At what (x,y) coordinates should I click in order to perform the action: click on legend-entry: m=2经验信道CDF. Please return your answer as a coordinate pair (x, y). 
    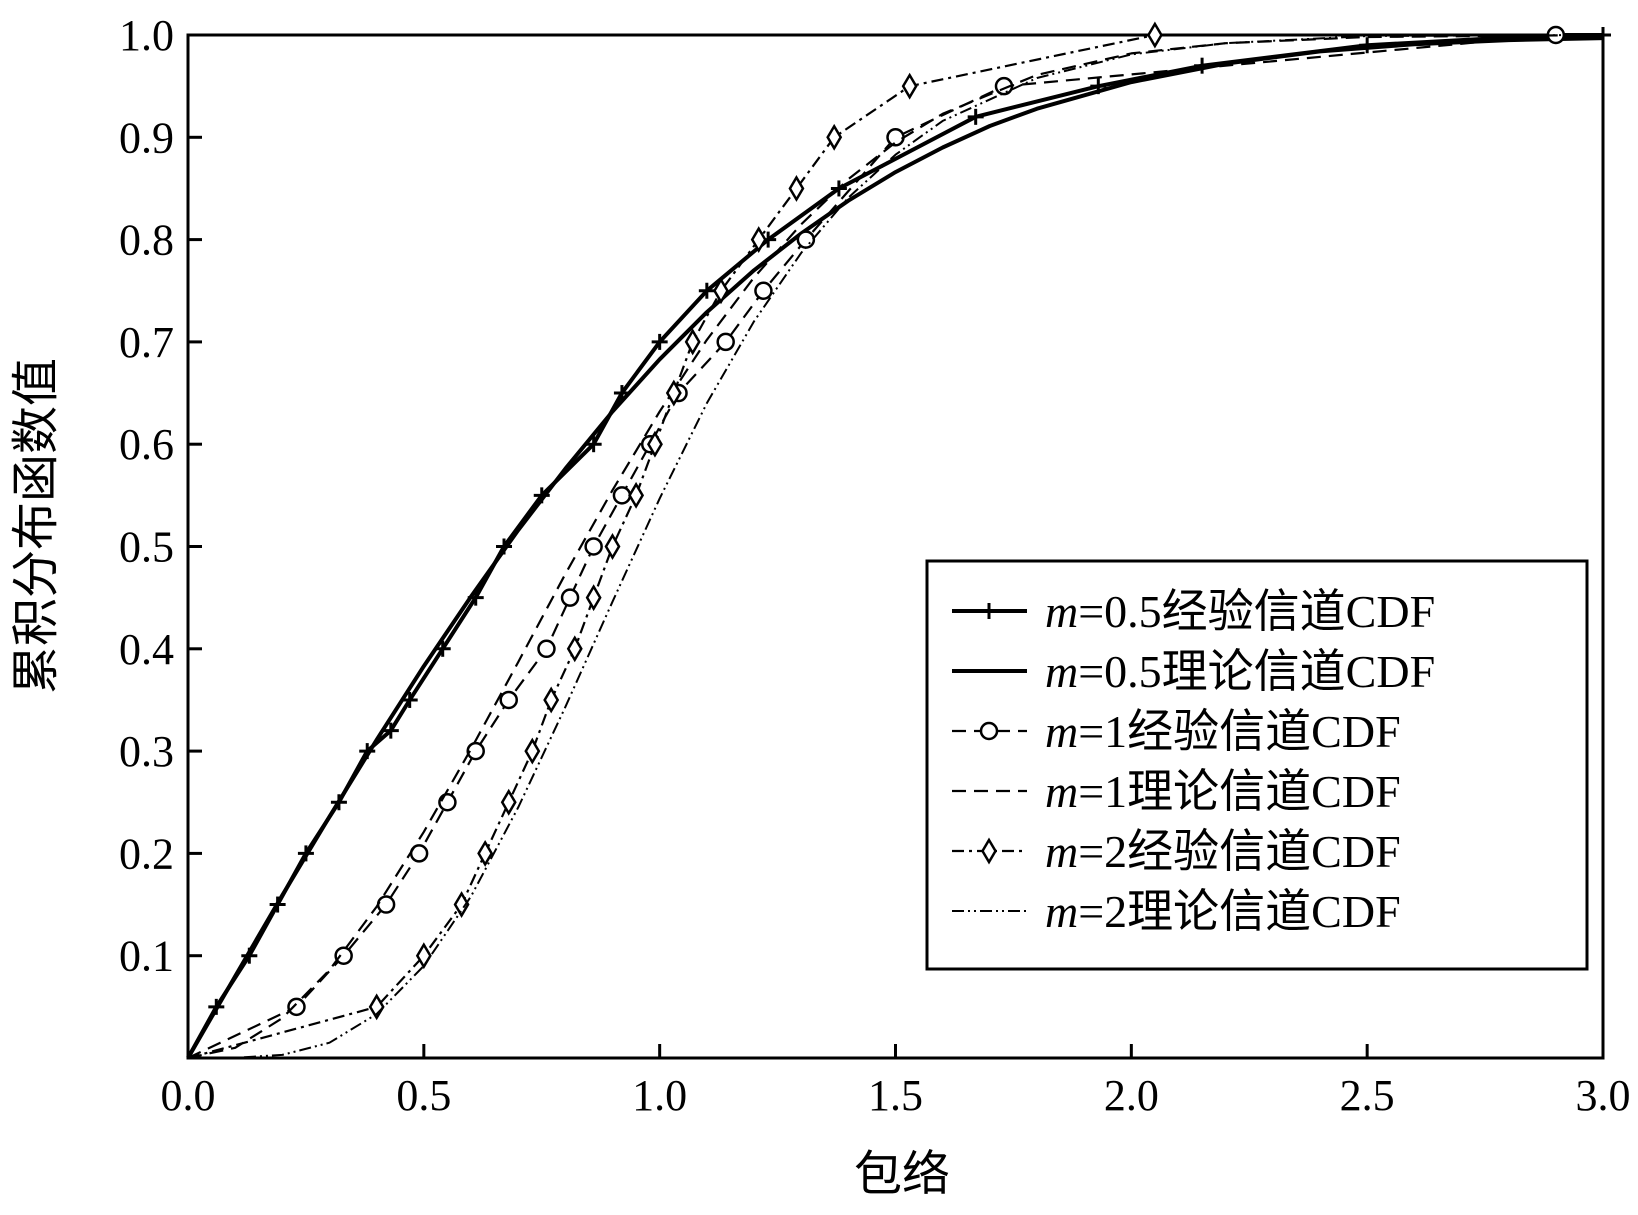
    Looking at the image, I should click on (1176, 851).